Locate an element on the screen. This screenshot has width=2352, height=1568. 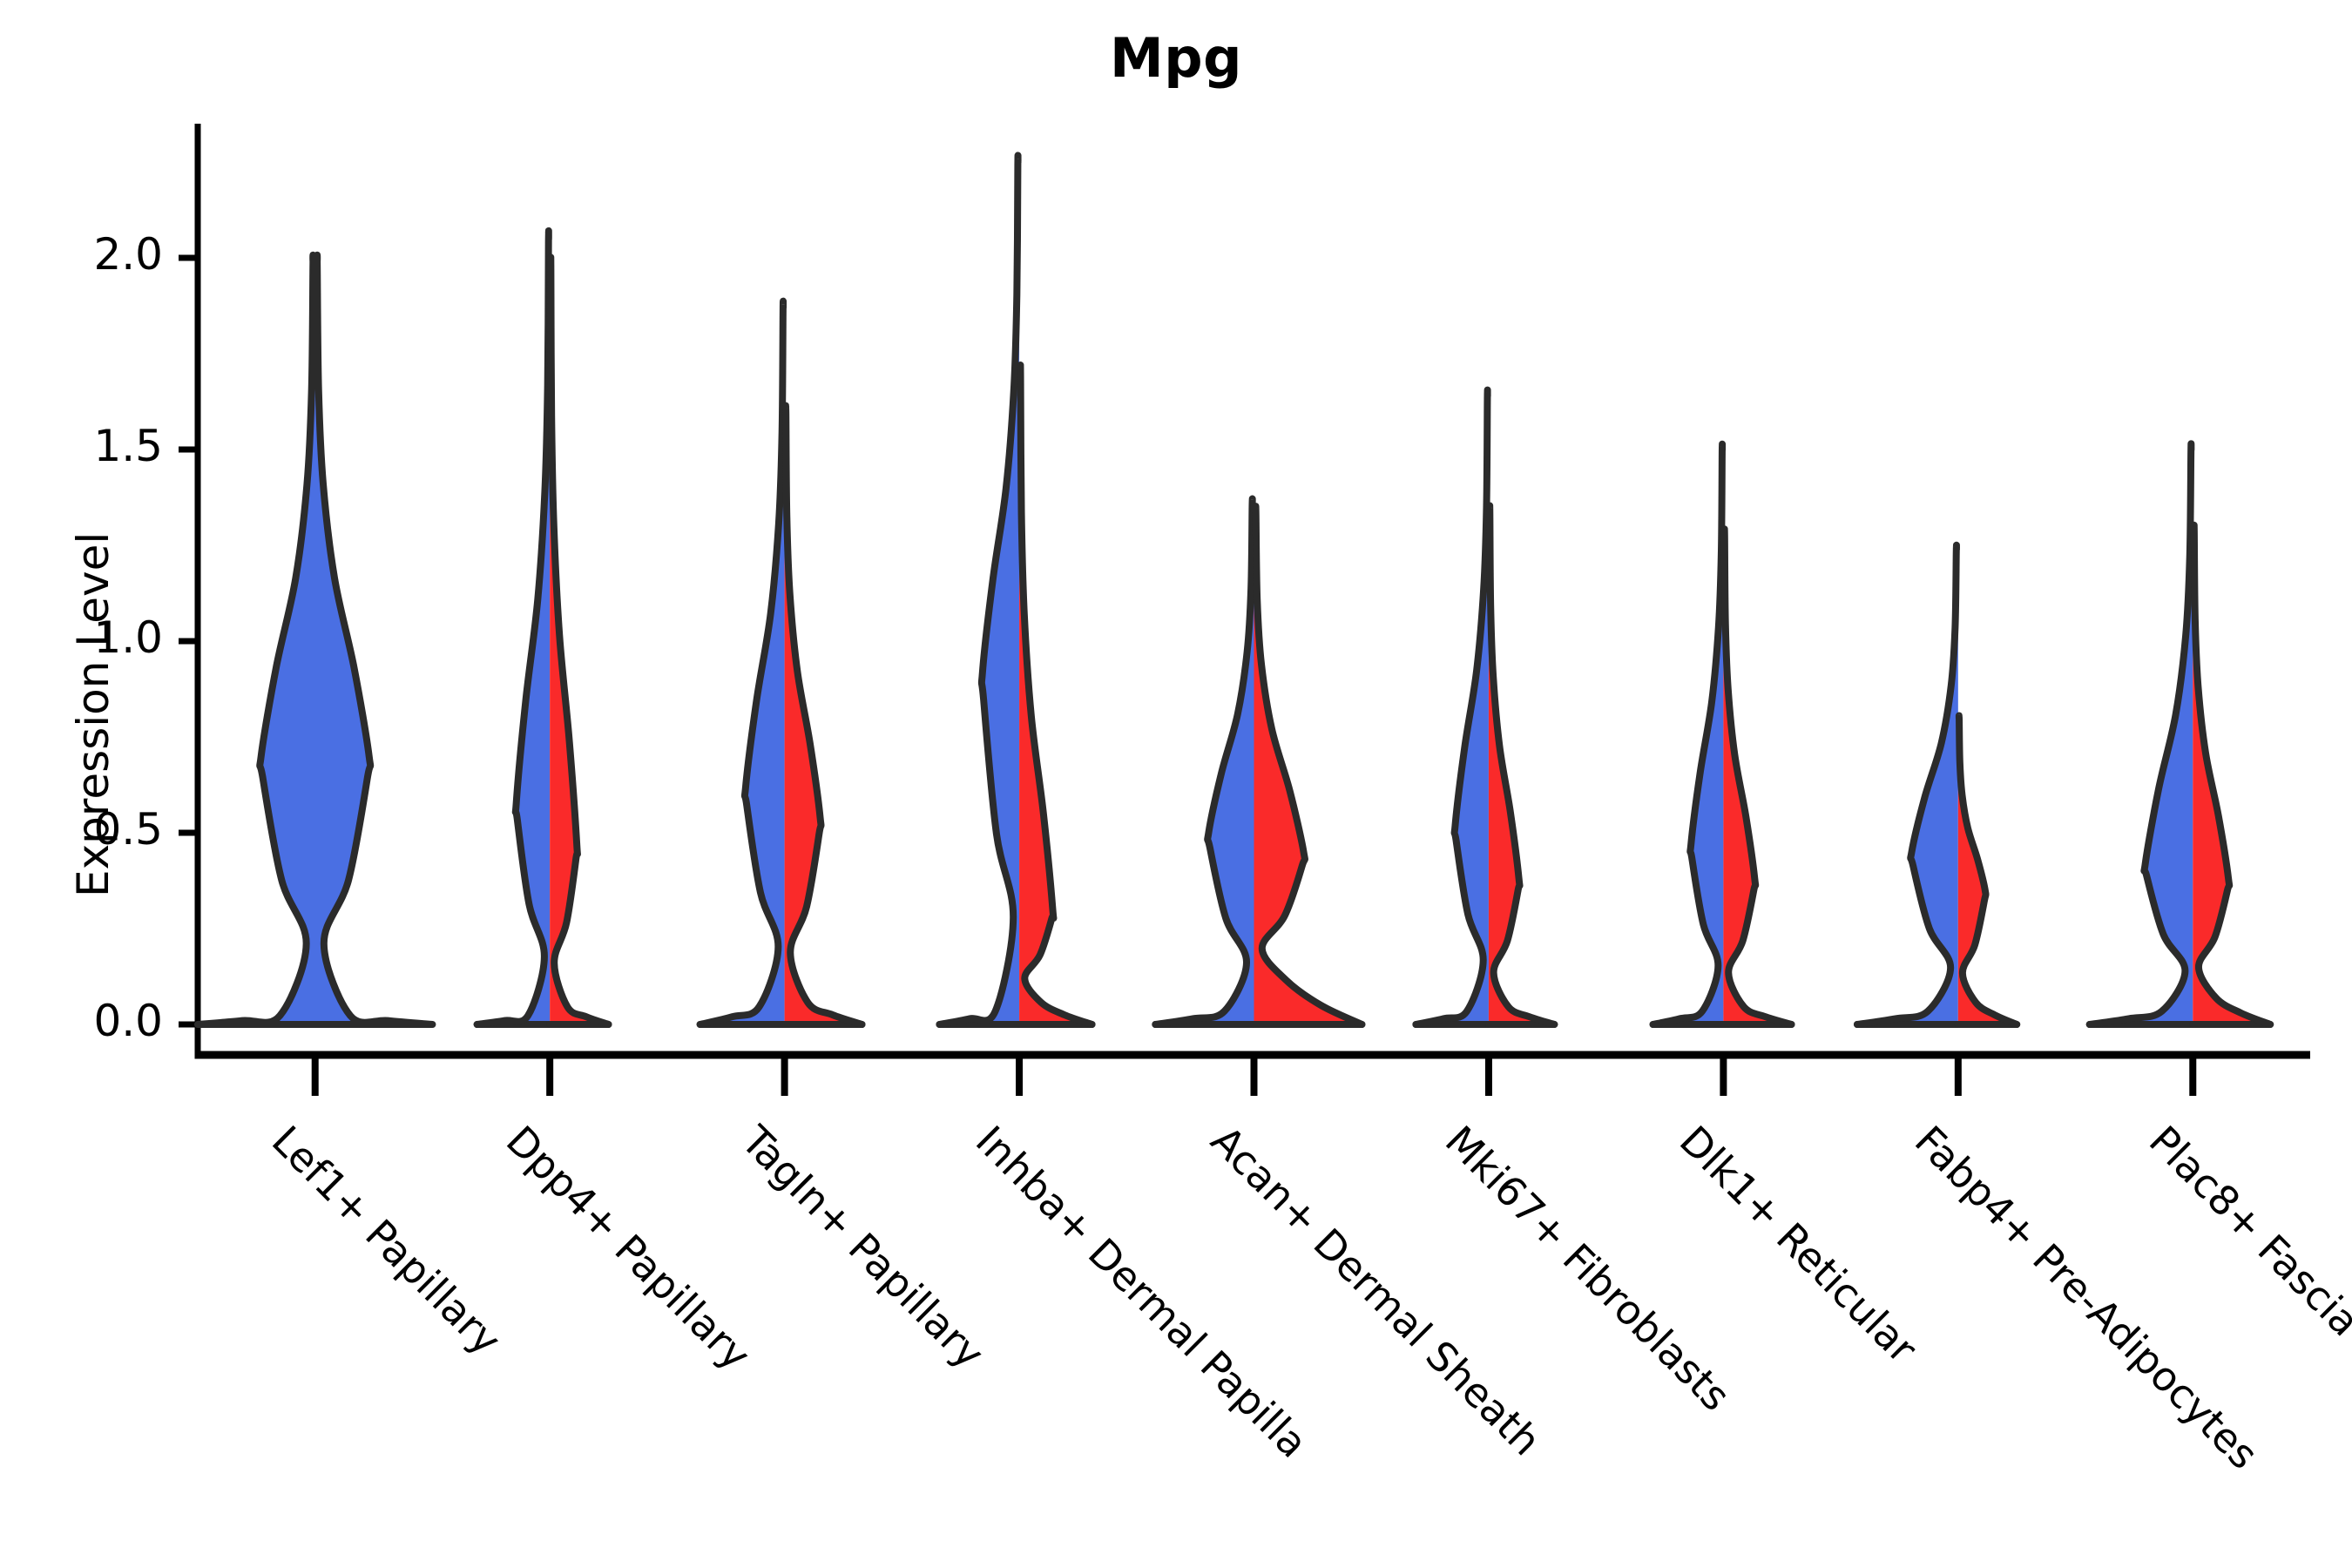
violin-7-blue-fill is located at coordinates (1907, 784).